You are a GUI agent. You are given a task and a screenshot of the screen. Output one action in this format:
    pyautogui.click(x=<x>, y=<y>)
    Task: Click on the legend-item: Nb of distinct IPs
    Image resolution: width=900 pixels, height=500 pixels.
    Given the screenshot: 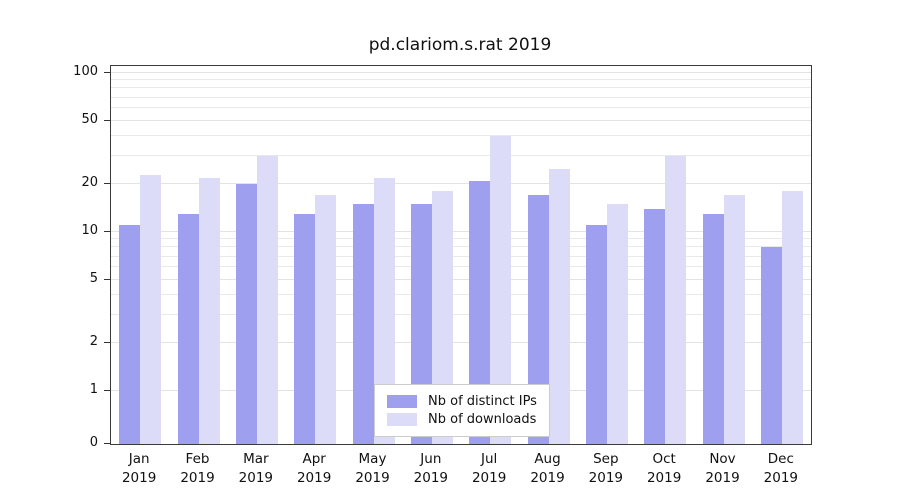 What is the action you would take?
    pyautogui.click(x=462, y=401)
    